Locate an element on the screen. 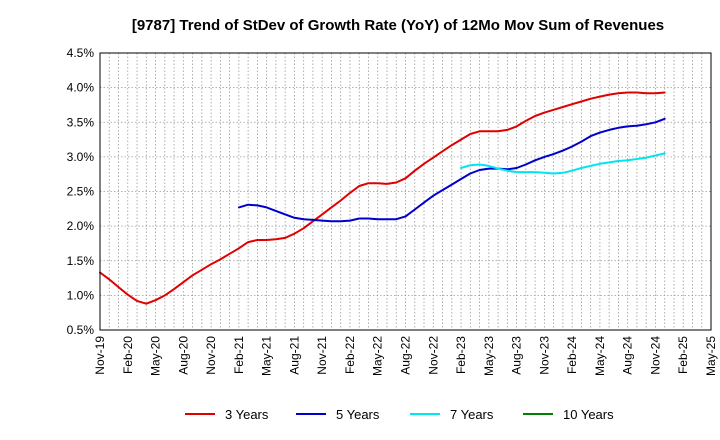 Image resolution: width=720 pixels, height=440 pixels. legend-label-5-years: 5 Years is located at coordinates (358, 414).